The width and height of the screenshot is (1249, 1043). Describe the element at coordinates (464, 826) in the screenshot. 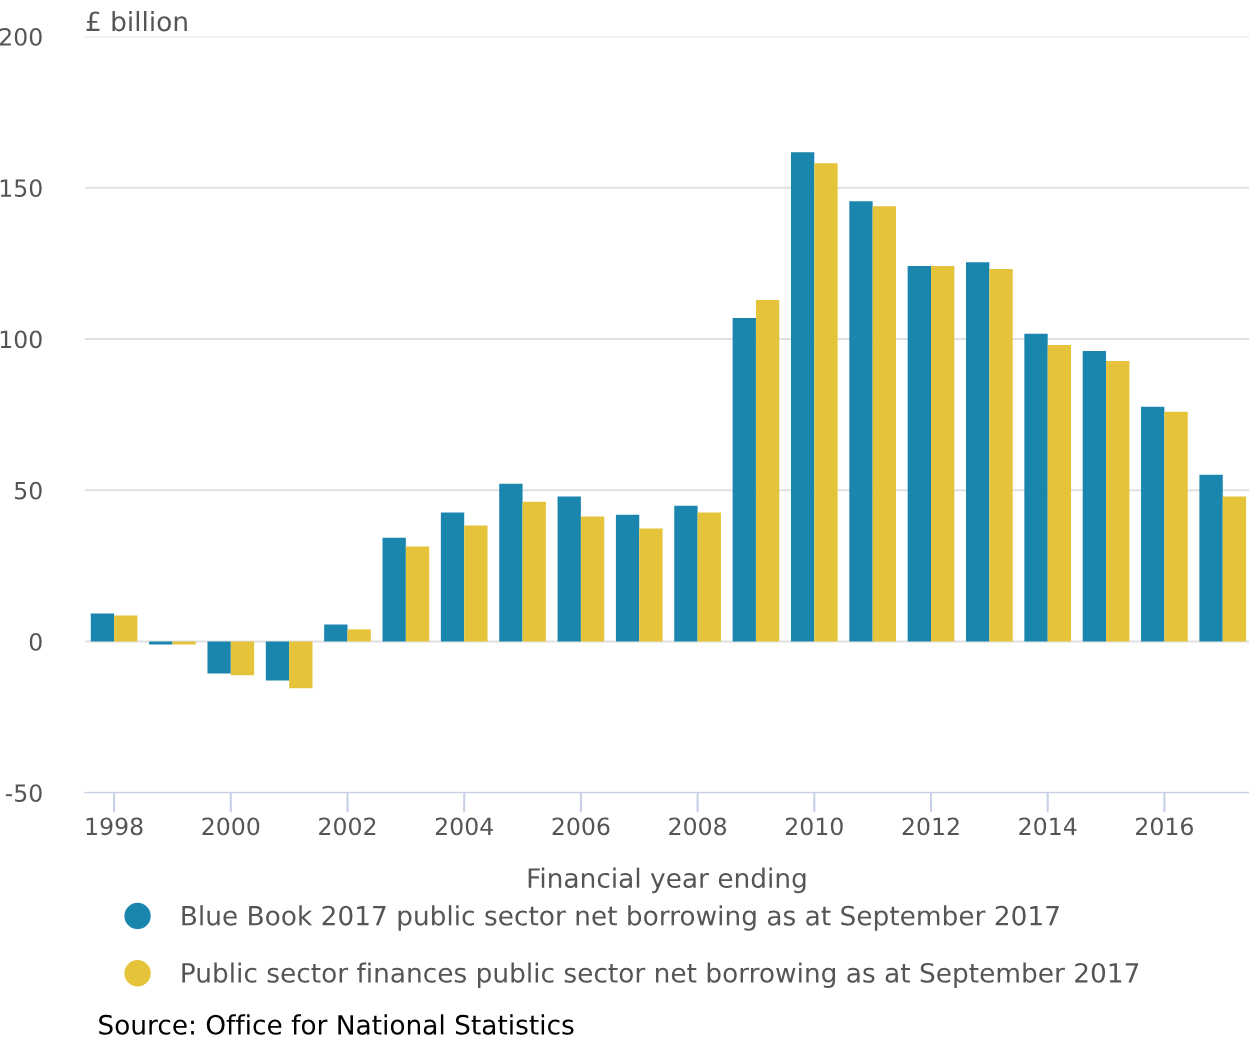

I see `x-tick-label: 2004` at that location.